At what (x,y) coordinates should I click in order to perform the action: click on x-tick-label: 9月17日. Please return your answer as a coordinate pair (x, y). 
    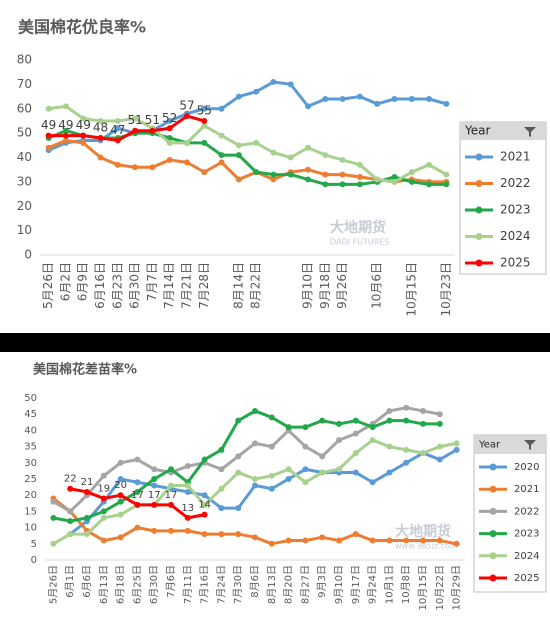
    Looking at the image, I should click on (356, 584).